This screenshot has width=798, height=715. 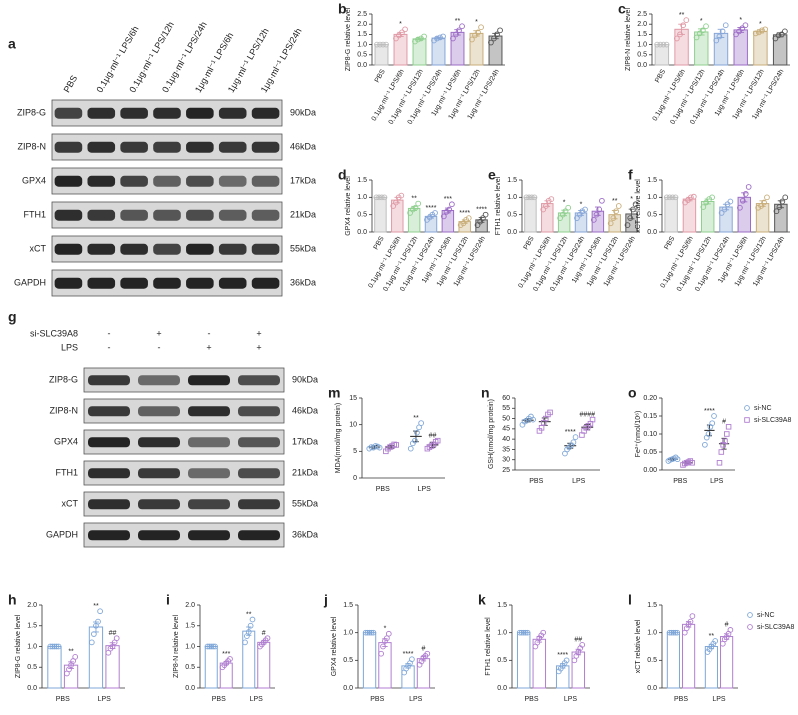 What do you see at coordinates (492, 175) in the screenshot?
I see `panel-letter: e` at bounding box center [492, 175].